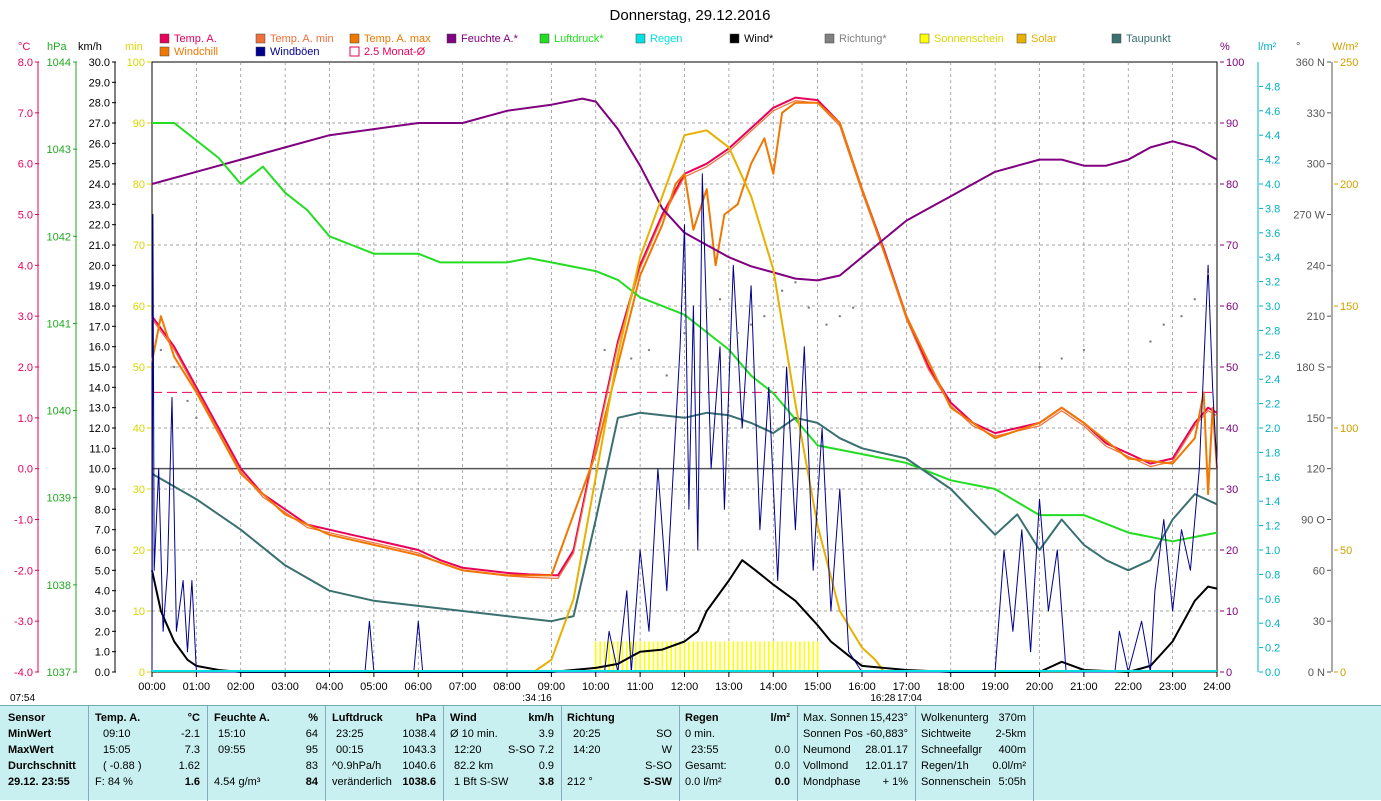  I want to click on dir-max-time: 14:20, so click(587, 750).